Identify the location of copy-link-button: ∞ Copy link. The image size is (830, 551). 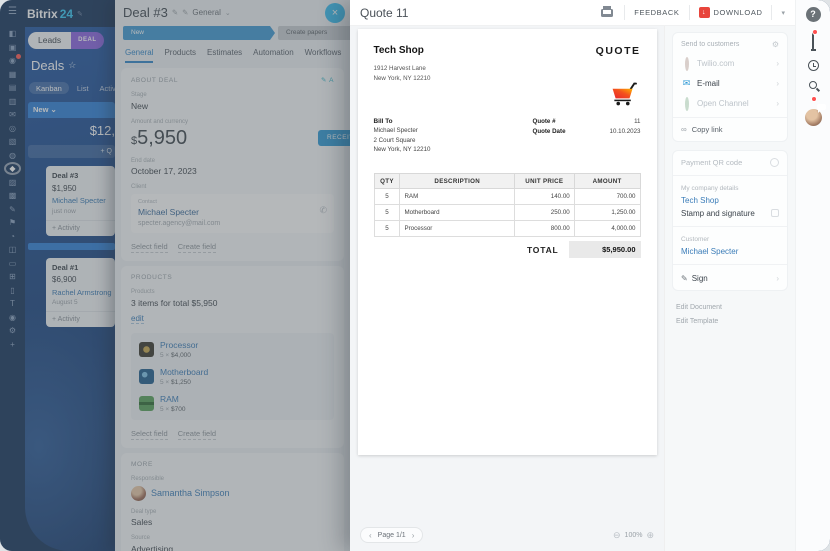
(730, 129).